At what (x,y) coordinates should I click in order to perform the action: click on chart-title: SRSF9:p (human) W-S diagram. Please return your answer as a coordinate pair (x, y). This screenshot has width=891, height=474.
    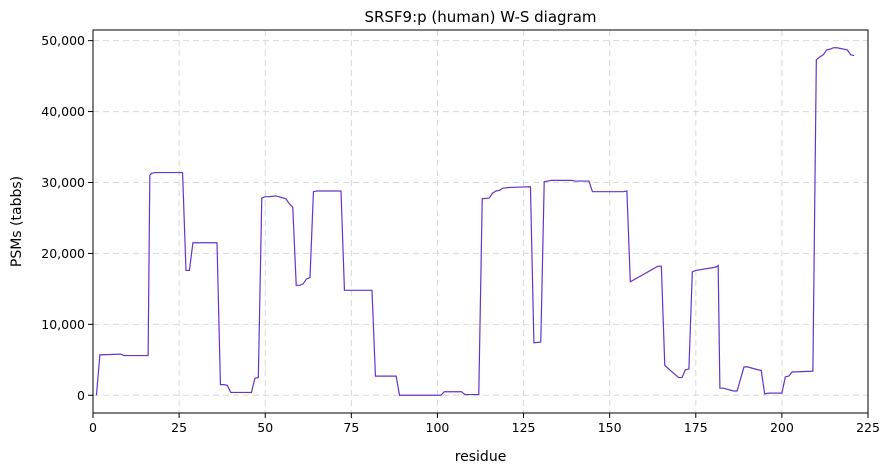
    Looking at the image, I should click on (480, 17).